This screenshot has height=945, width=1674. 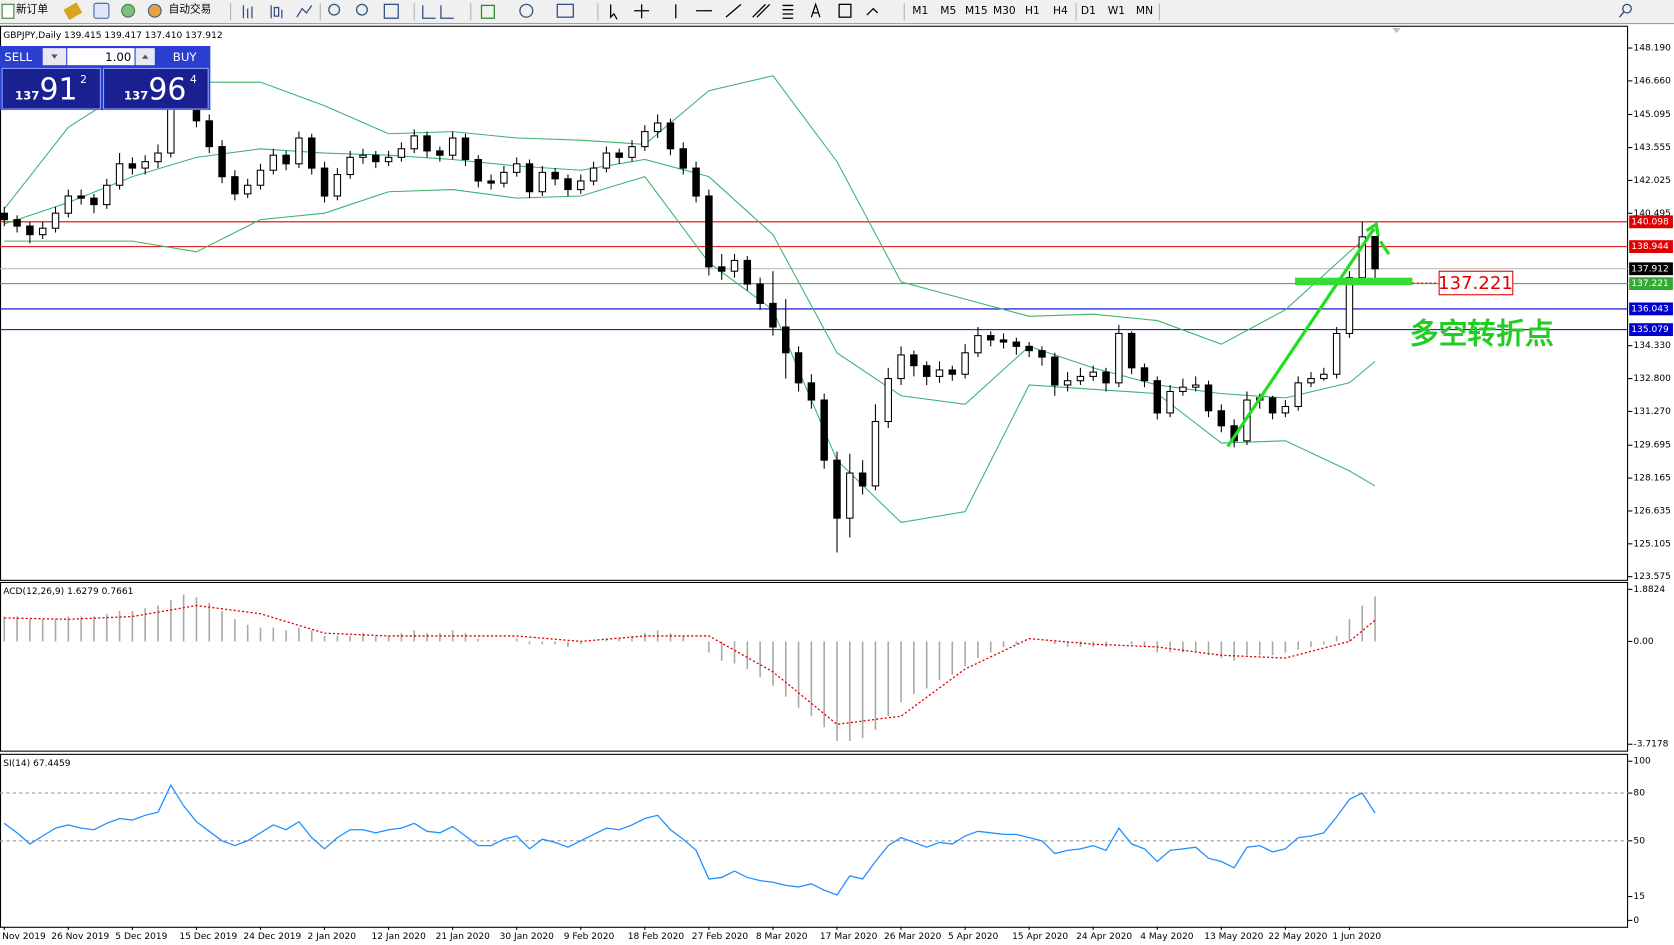 I want to click on volume-field, so click(x=101, y=57).